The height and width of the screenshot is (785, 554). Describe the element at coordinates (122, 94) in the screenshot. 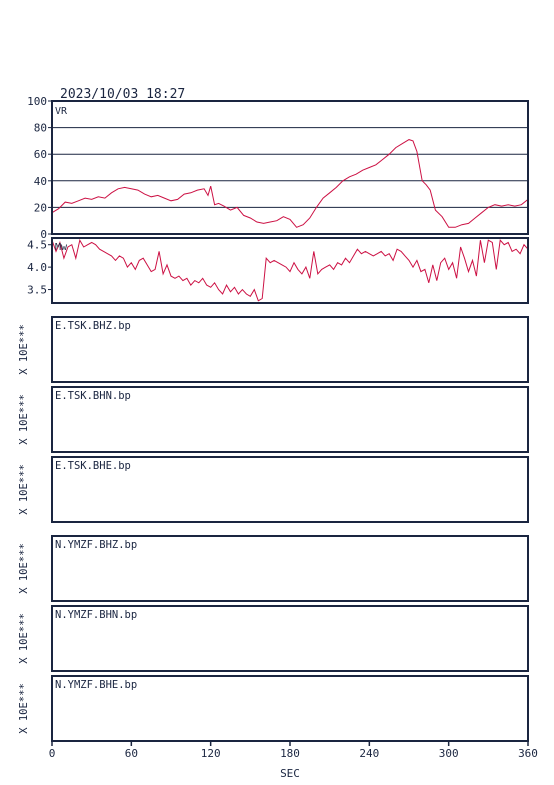

I see `header-timestamp: 2023/10/03 18:27` at that location.